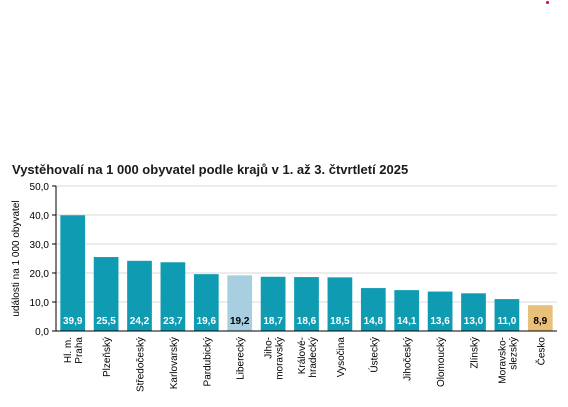 The height and width of the screenshot is (407, 568). What do you see at coordinates (40, 187) in the screenshot?
I see `y-tick-label: 50,0` at bounding box center [40, 187].